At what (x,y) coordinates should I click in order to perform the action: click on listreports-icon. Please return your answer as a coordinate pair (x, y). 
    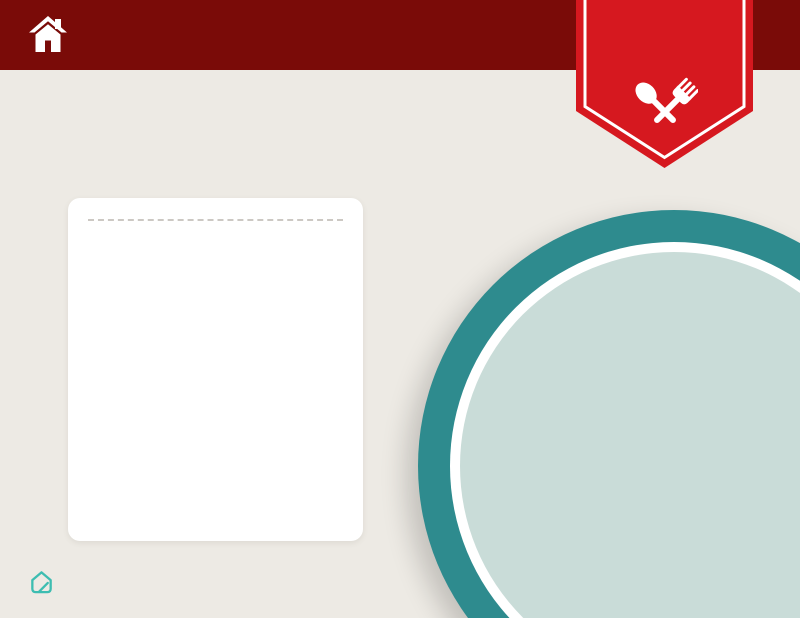
    Looking at the image, I should click on (41, 582).